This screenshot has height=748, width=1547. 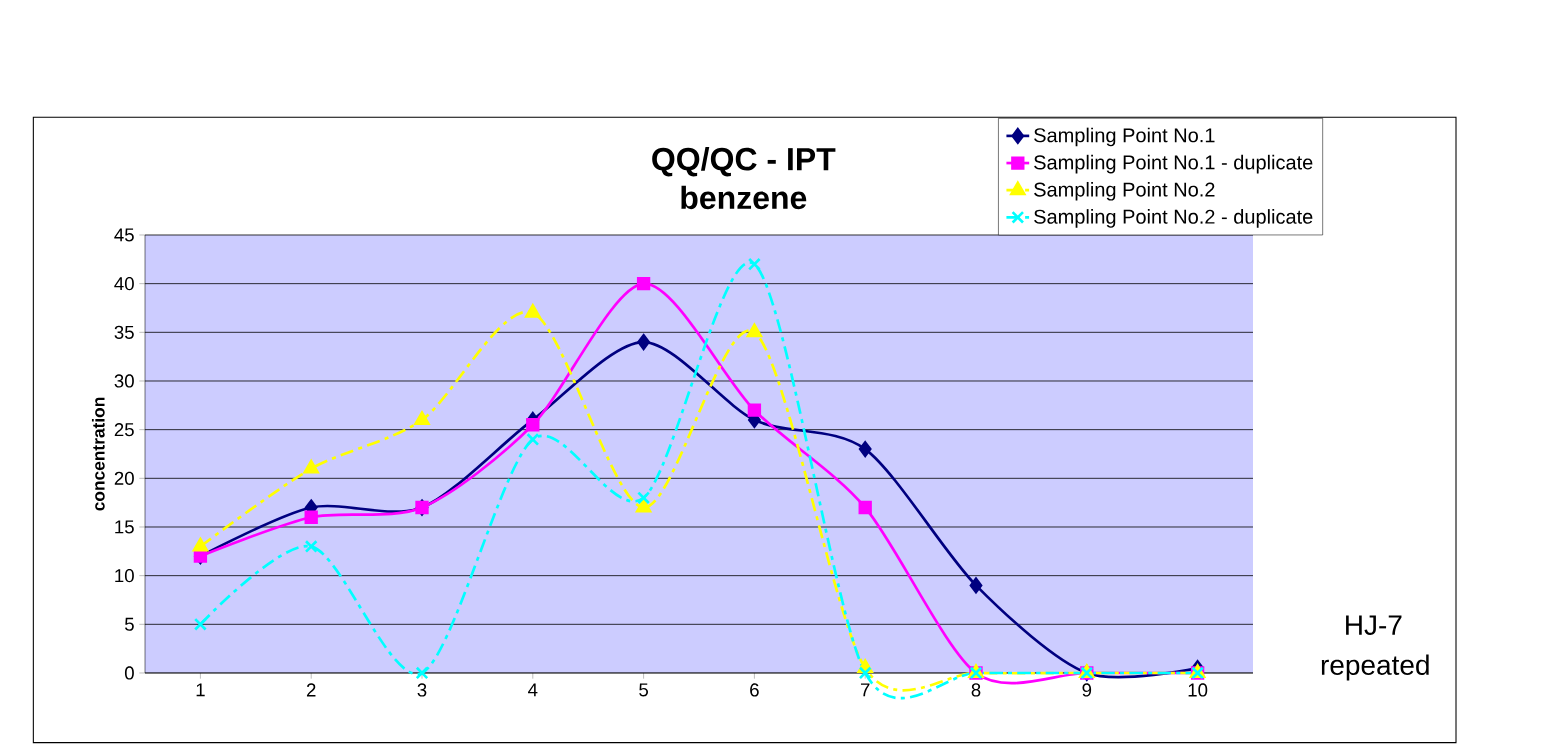 I want to click on legend-label: Sampling Point No.1 - duplicate, so click(x=1173, y=164).